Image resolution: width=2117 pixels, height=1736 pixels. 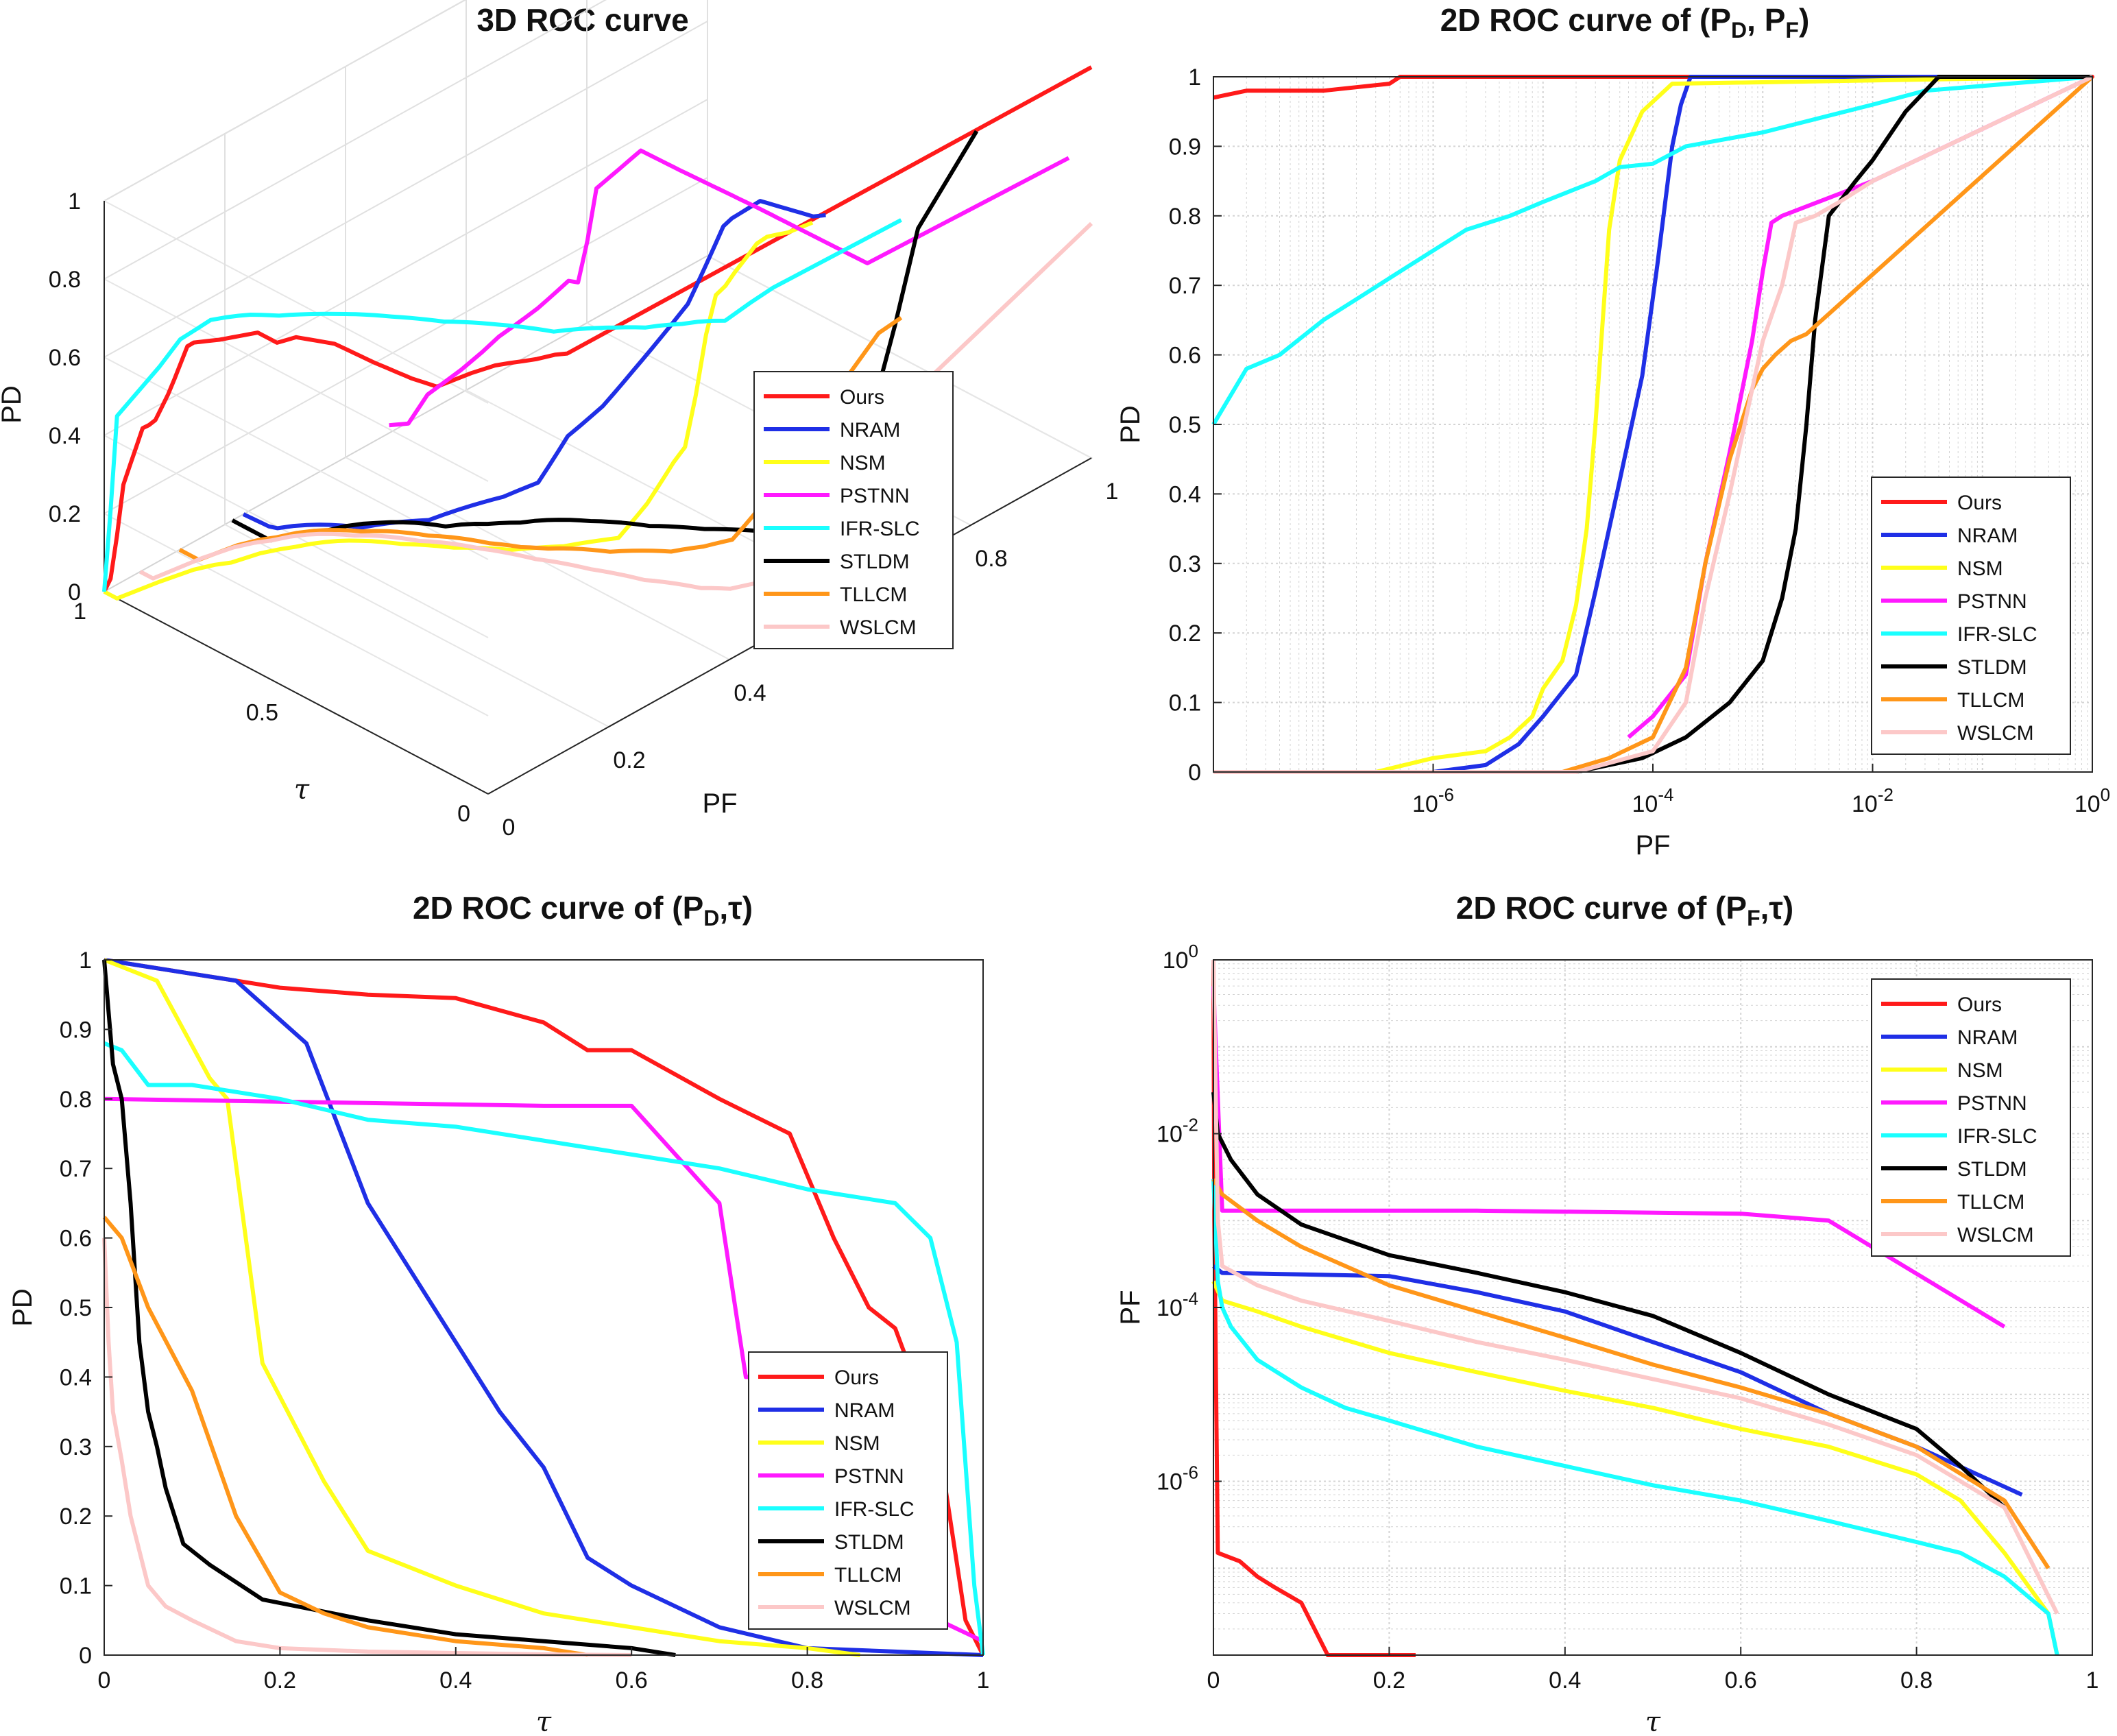 I want to click on pd_tau-ytick-label: 0.5, so click(x=76, y=1308).